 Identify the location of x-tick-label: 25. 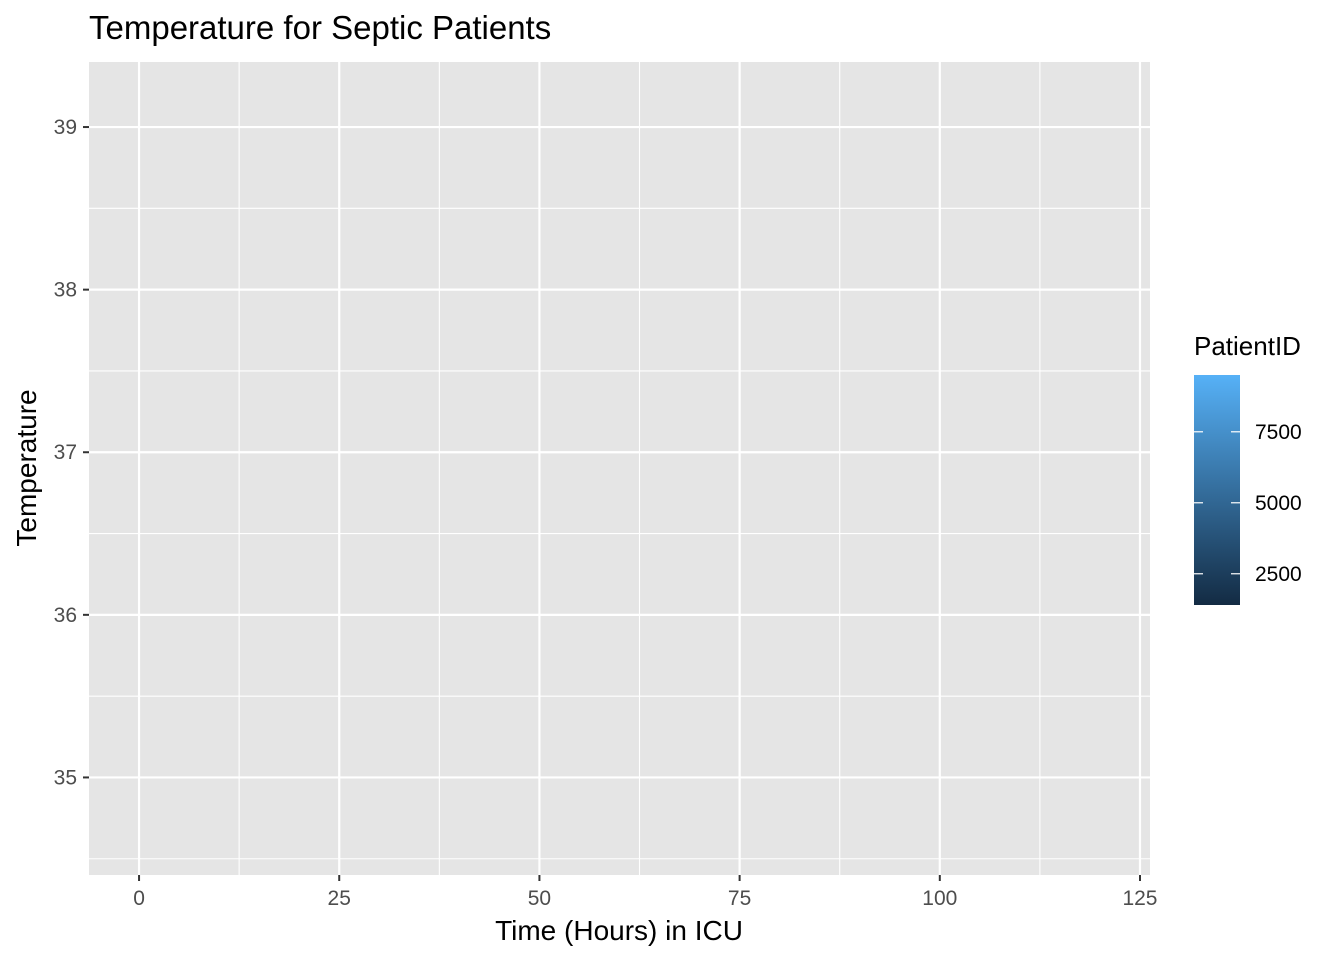
(339, 898).